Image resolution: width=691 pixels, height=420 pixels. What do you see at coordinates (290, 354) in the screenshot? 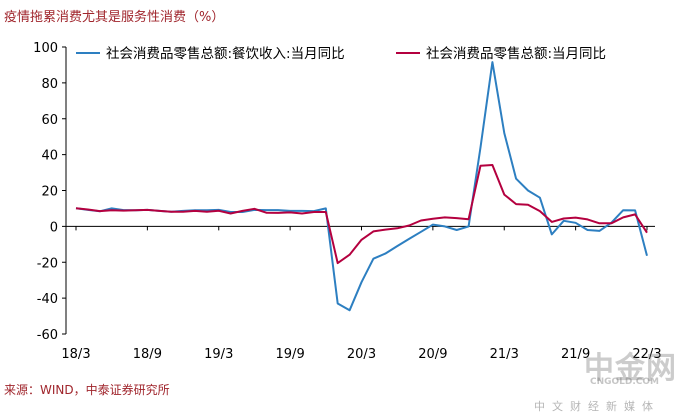
I see `x-tick-label: 19/9` at bounding box center [290, 354].